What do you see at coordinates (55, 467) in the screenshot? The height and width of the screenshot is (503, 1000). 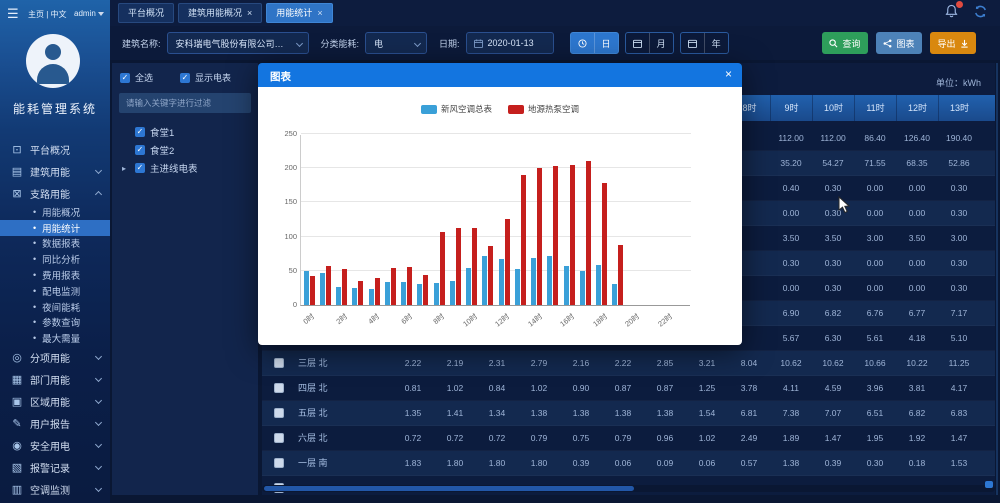 I see `sidebar-item-报警记录: ▧ 报警记录` at bounding box center [55, 467].